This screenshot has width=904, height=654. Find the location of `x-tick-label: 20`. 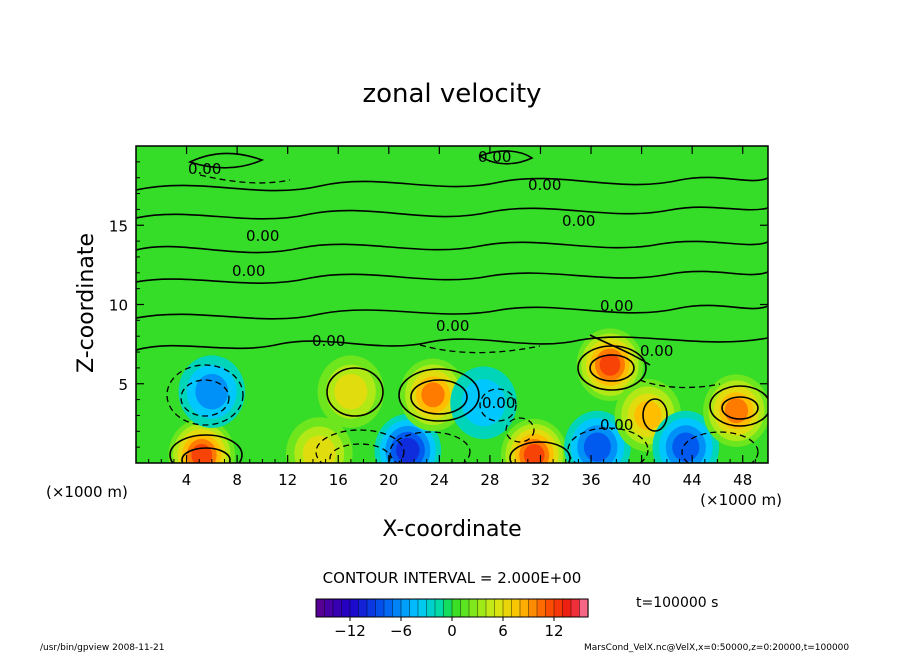

x-tick-label: 20 is located at coordinates (388, 480).